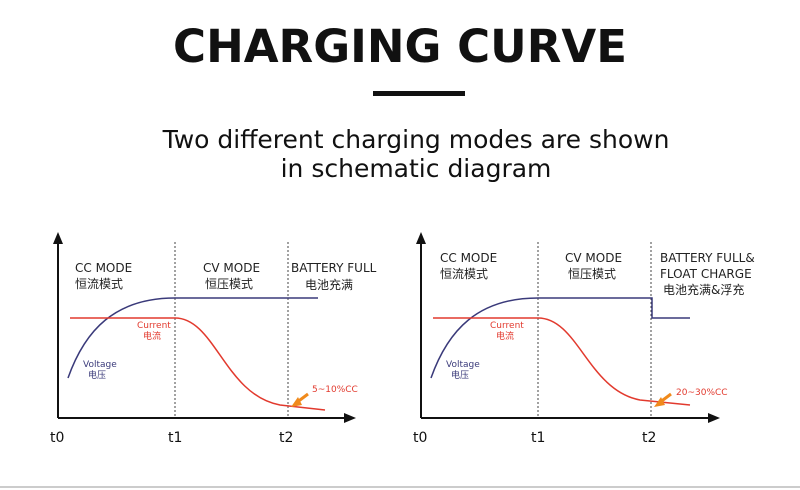 This screenshot has width=800, height=490. What do you see at coordinates (419, 93) in the screenshot?
I see `title-underline` at bounding box center [419, 93].